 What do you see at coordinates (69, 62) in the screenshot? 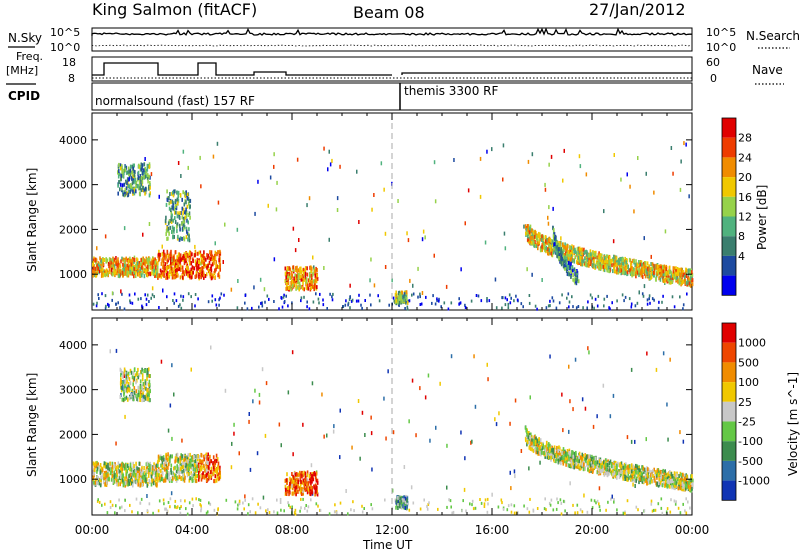
I see `freq-tick-top: 18` at bounding box center [69, 62].